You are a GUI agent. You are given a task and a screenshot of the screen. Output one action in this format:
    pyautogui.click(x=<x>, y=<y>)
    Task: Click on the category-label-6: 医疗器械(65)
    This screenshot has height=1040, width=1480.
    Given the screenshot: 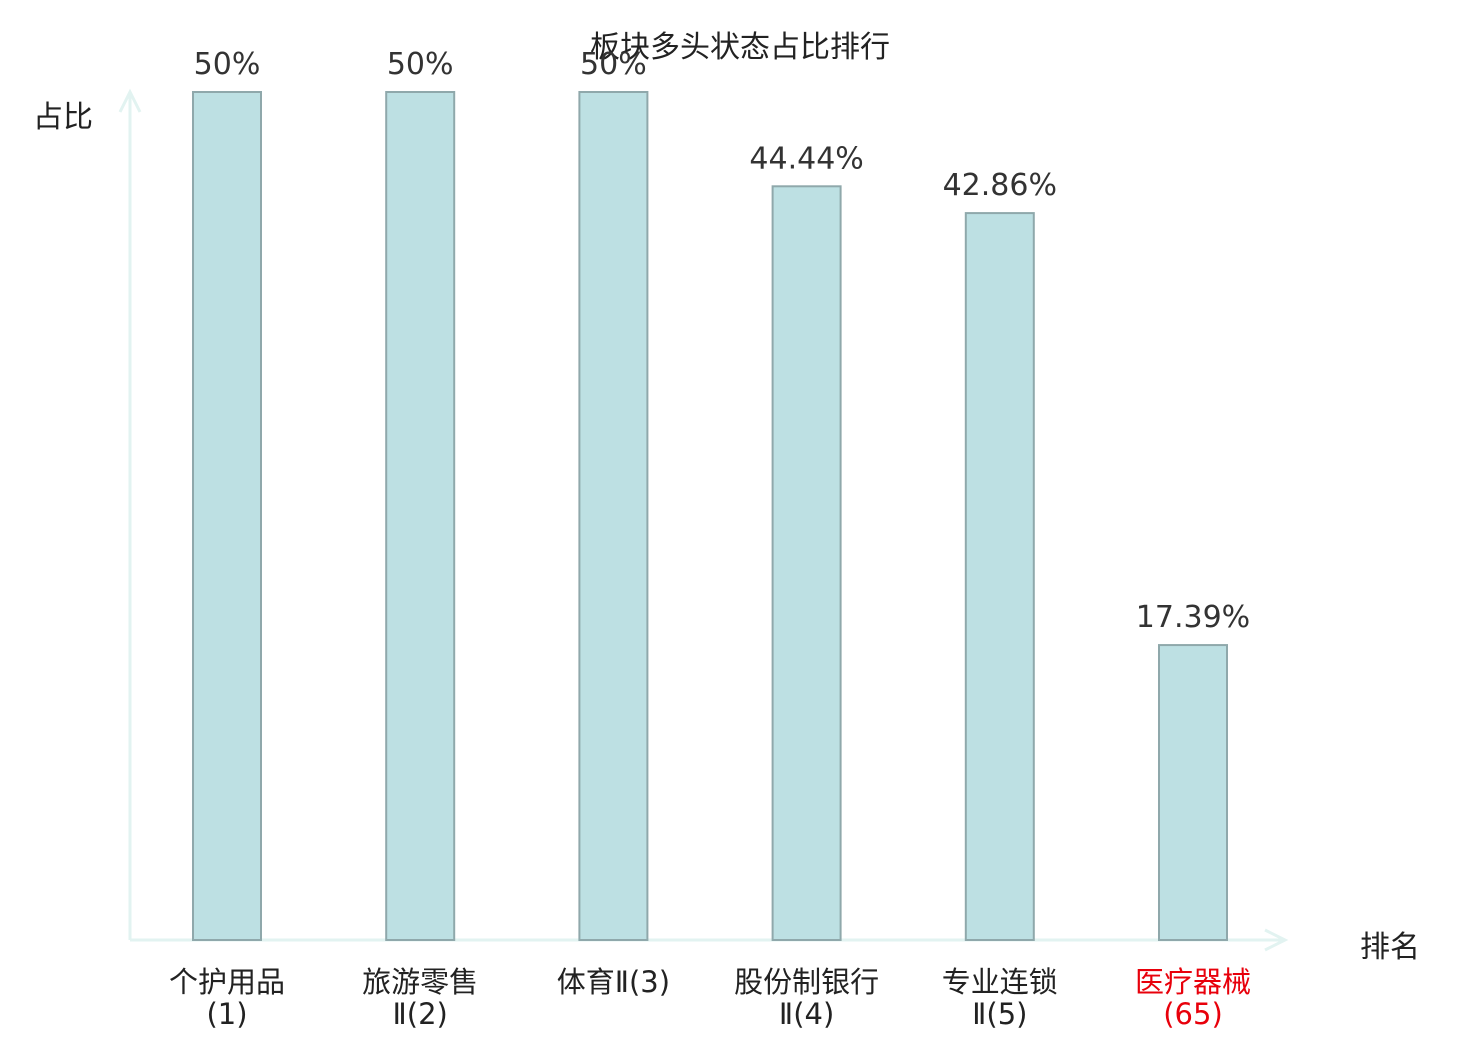 What is the action you would take?
    pyautogui.click(x=1193, y=998)
    